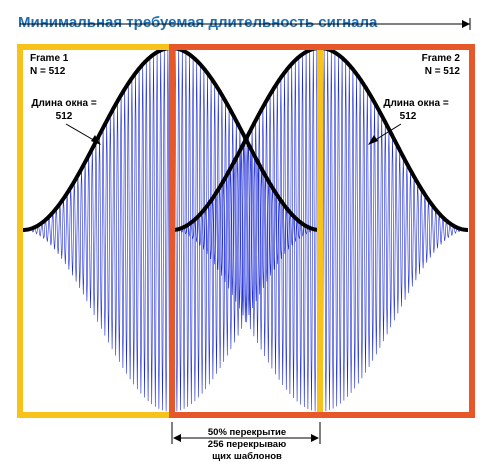  Describe the element at coordinates (441, 58) in the screenshot. I see `frame-2-name: Frame 2` at that location.